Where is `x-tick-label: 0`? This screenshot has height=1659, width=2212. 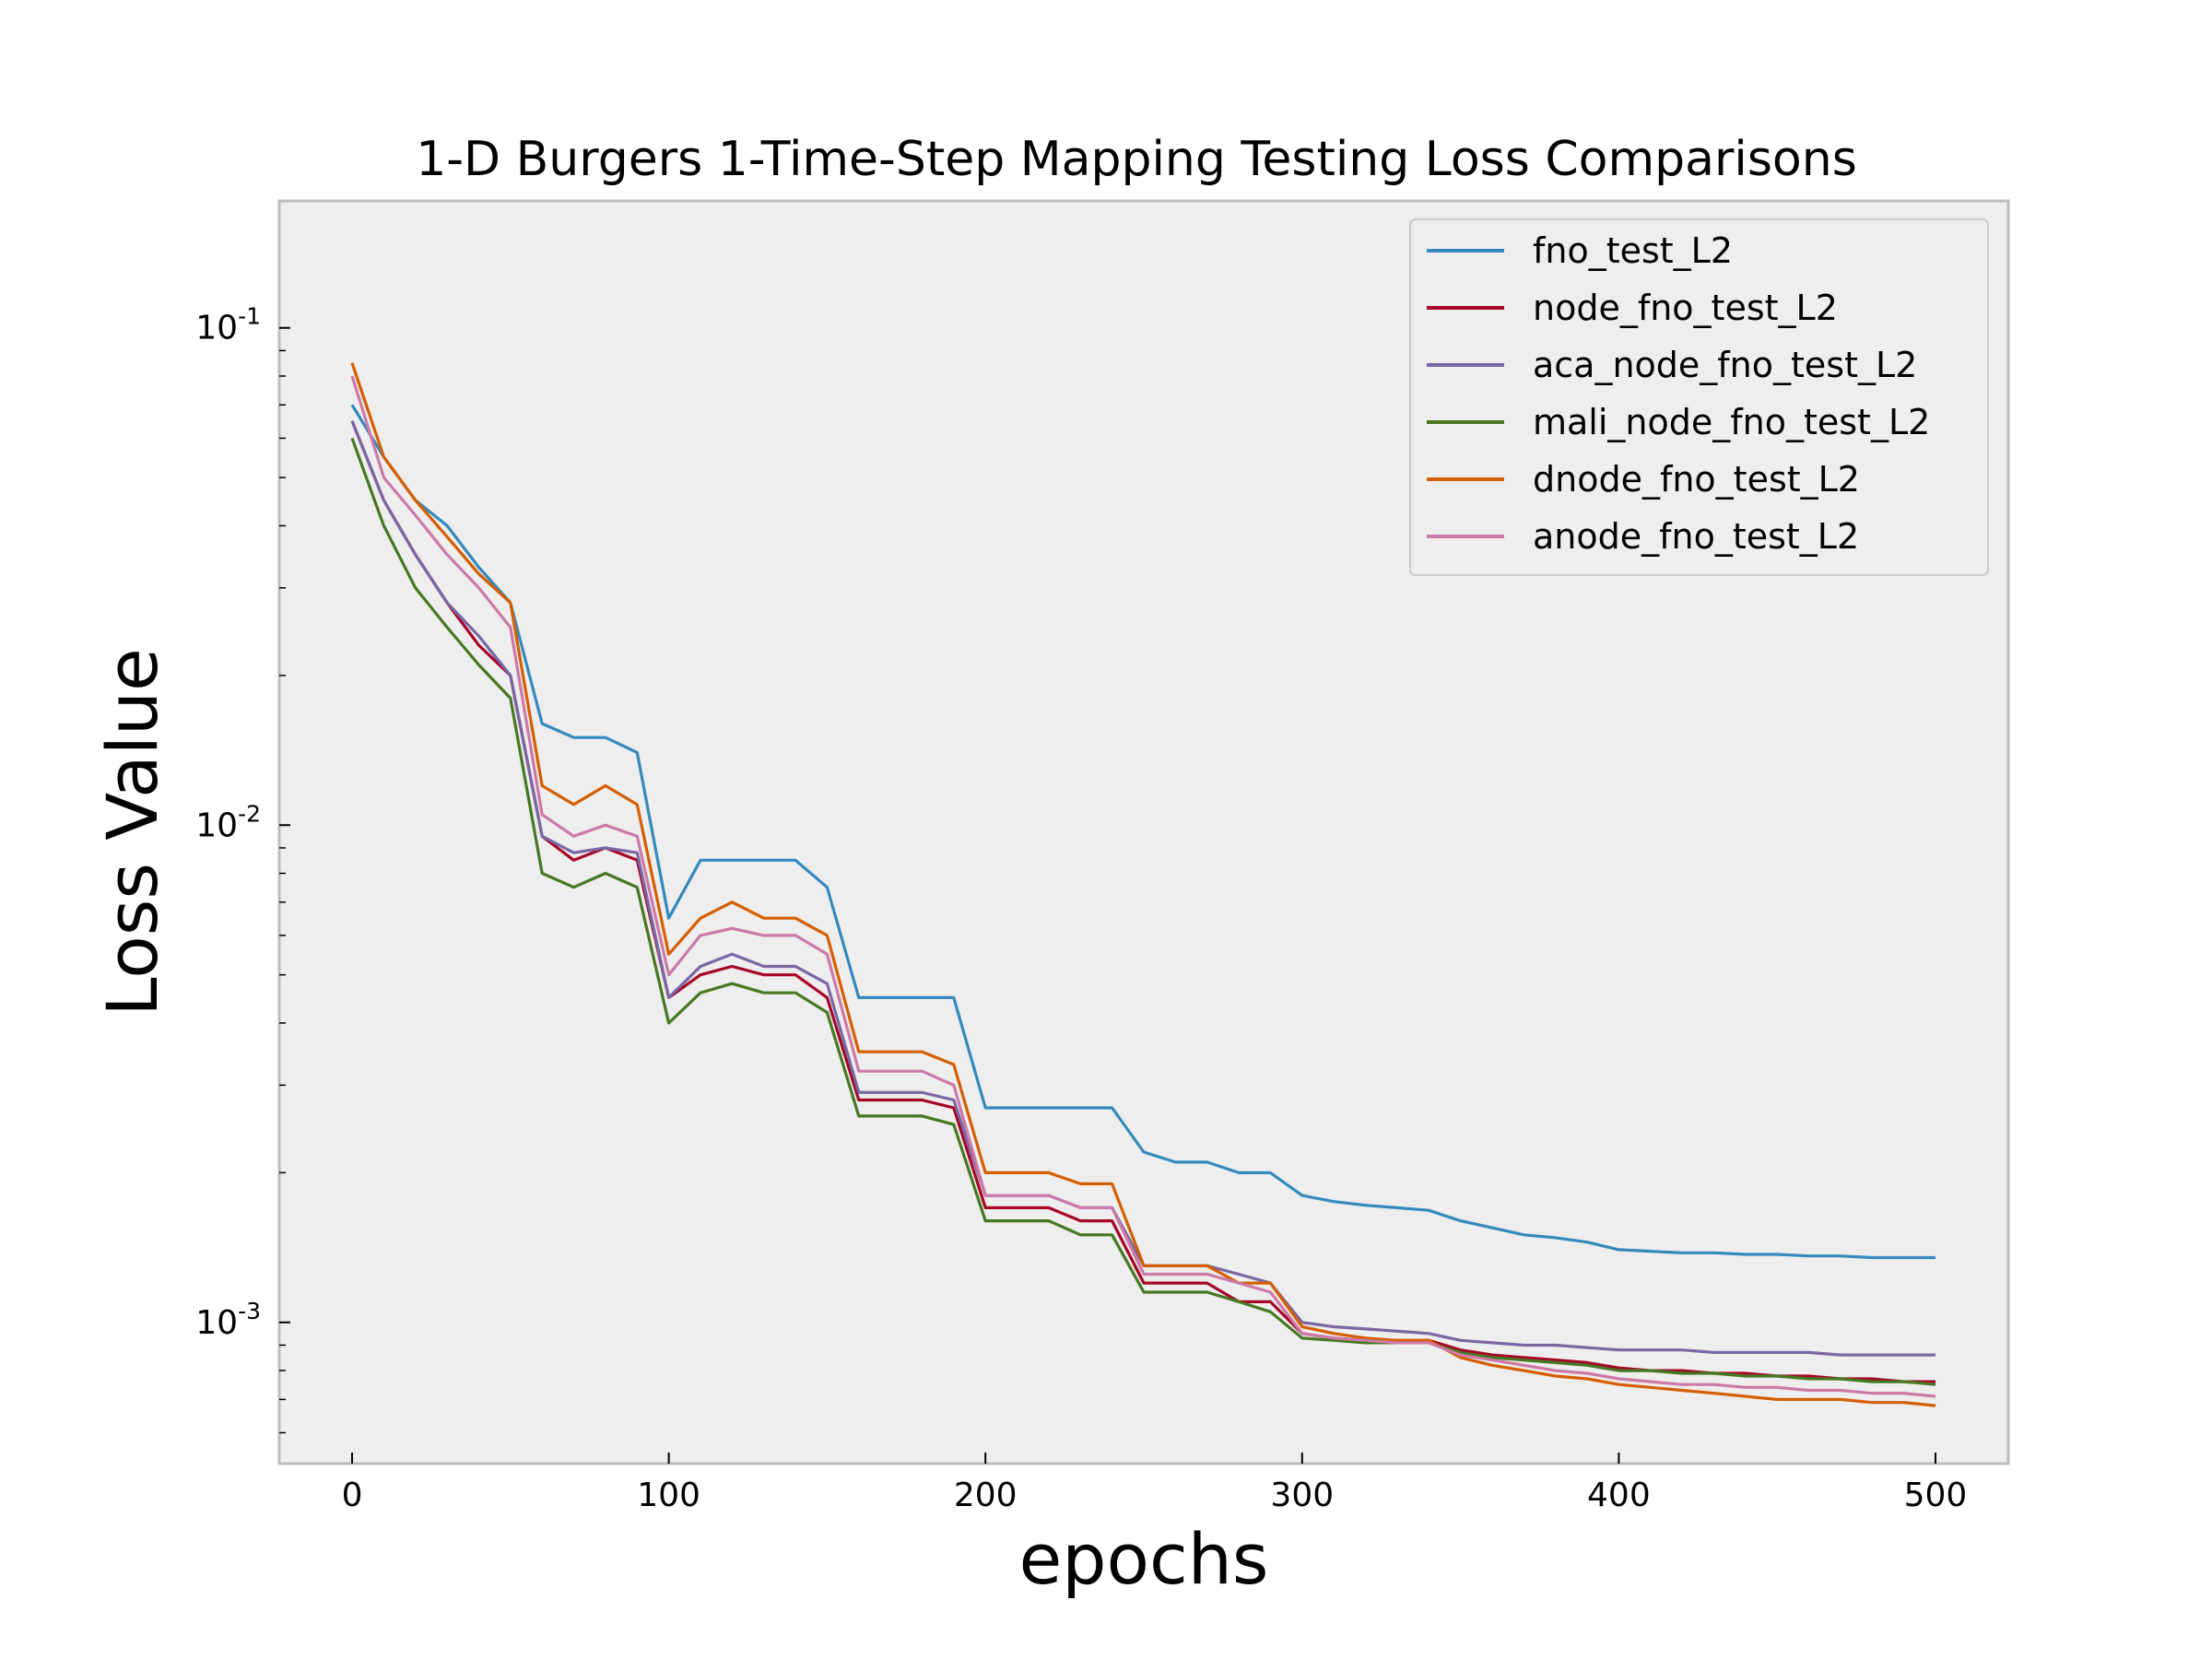
x-tick-label: 0 is located at coordinates (352, 1495).